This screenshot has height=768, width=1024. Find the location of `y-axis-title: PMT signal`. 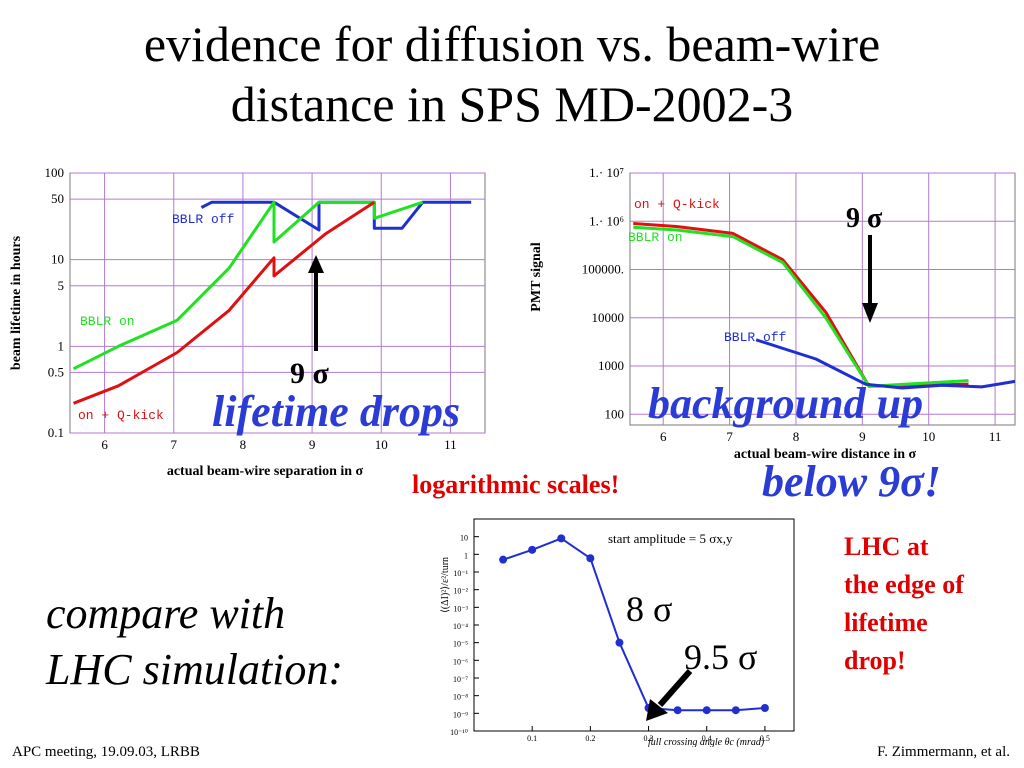

y-axis-title: PMT signal is located at coordinates (536, 276).